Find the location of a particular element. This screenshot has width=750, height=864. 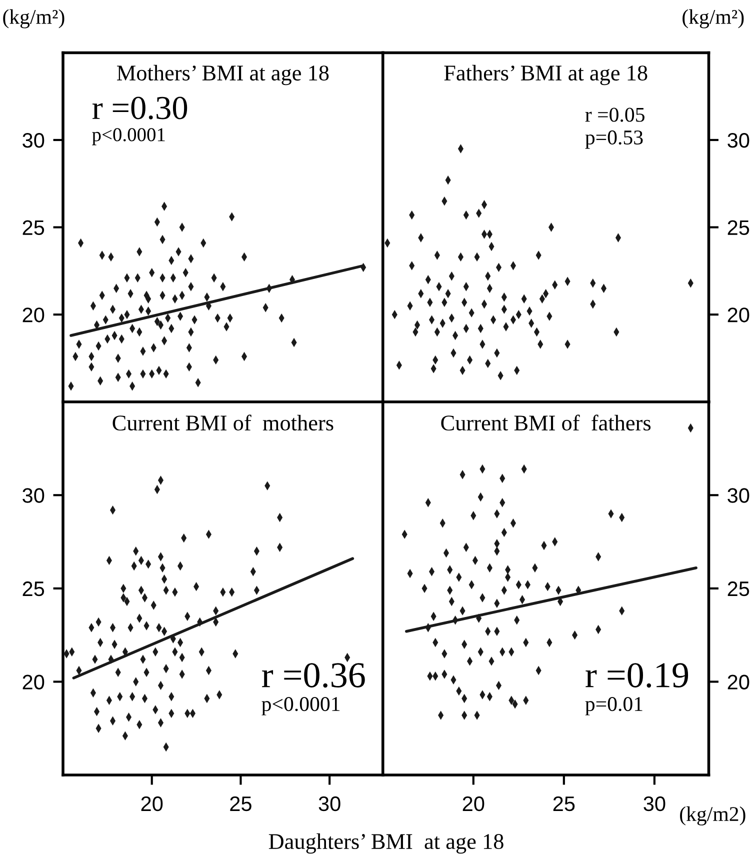

annotation: r =0.05 is located at coordinates (614, 115).